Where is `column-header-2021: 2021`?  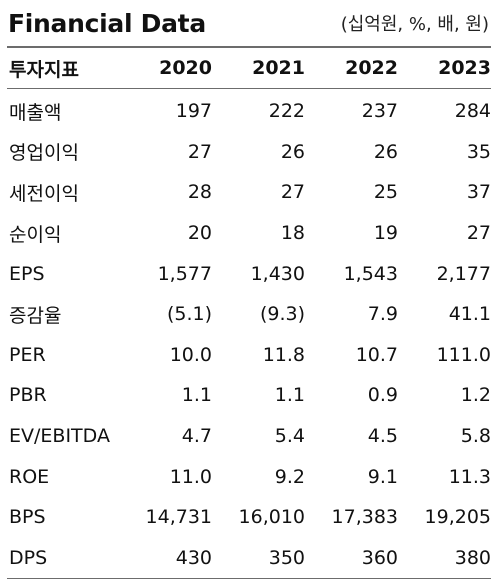
column-header-2021: 2021 is located at coordinates (278, 68).